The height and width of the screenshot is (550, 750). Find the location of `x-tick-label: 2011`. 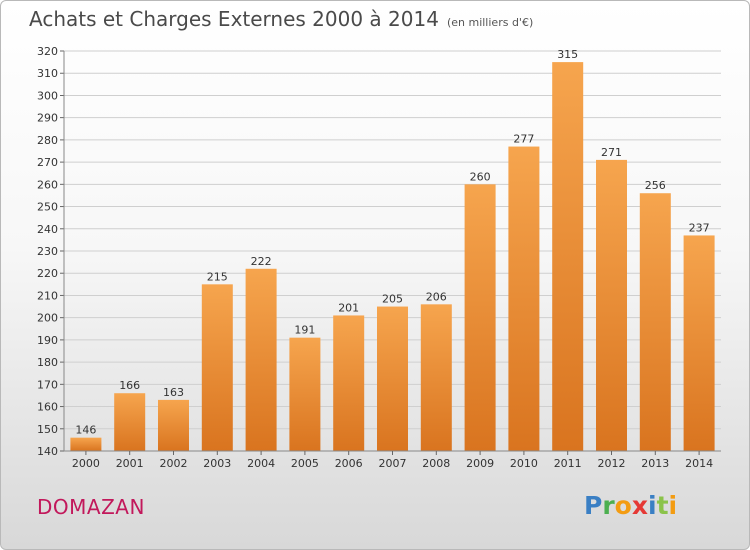

x-tick-label: 2011 is located at coordinates (568, 463).